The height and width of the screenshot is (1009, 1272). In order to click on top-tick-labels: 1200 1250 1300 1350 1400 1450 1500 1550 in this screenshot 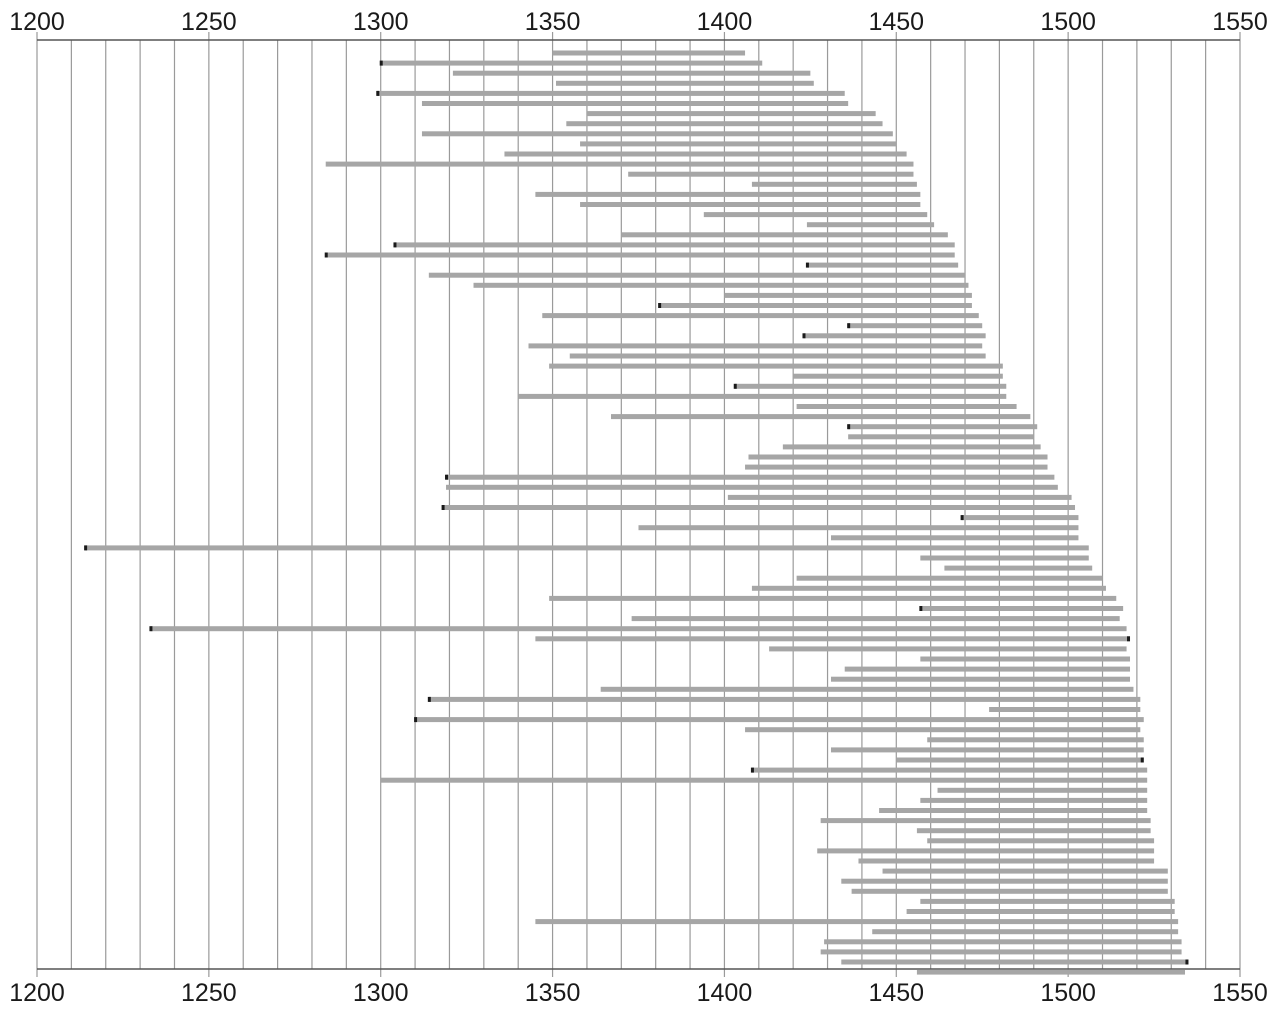, I will do `click(638, 22)`.